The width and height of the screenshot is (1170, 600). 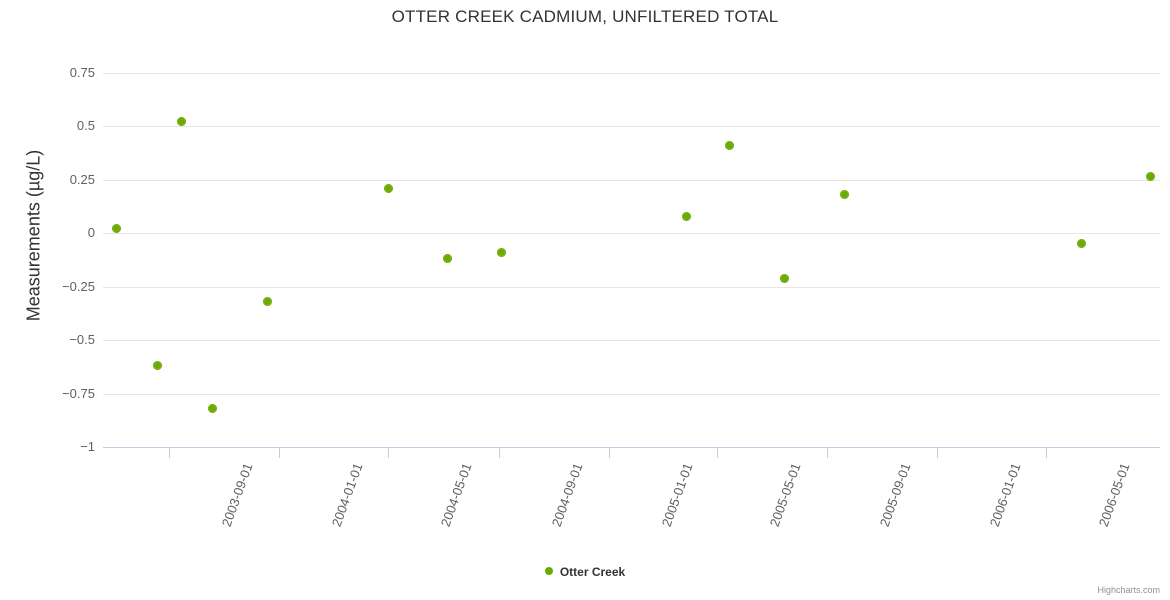 I want to click on x-axis-tick-label: 2004-05-01, so click(x=456, y=495).